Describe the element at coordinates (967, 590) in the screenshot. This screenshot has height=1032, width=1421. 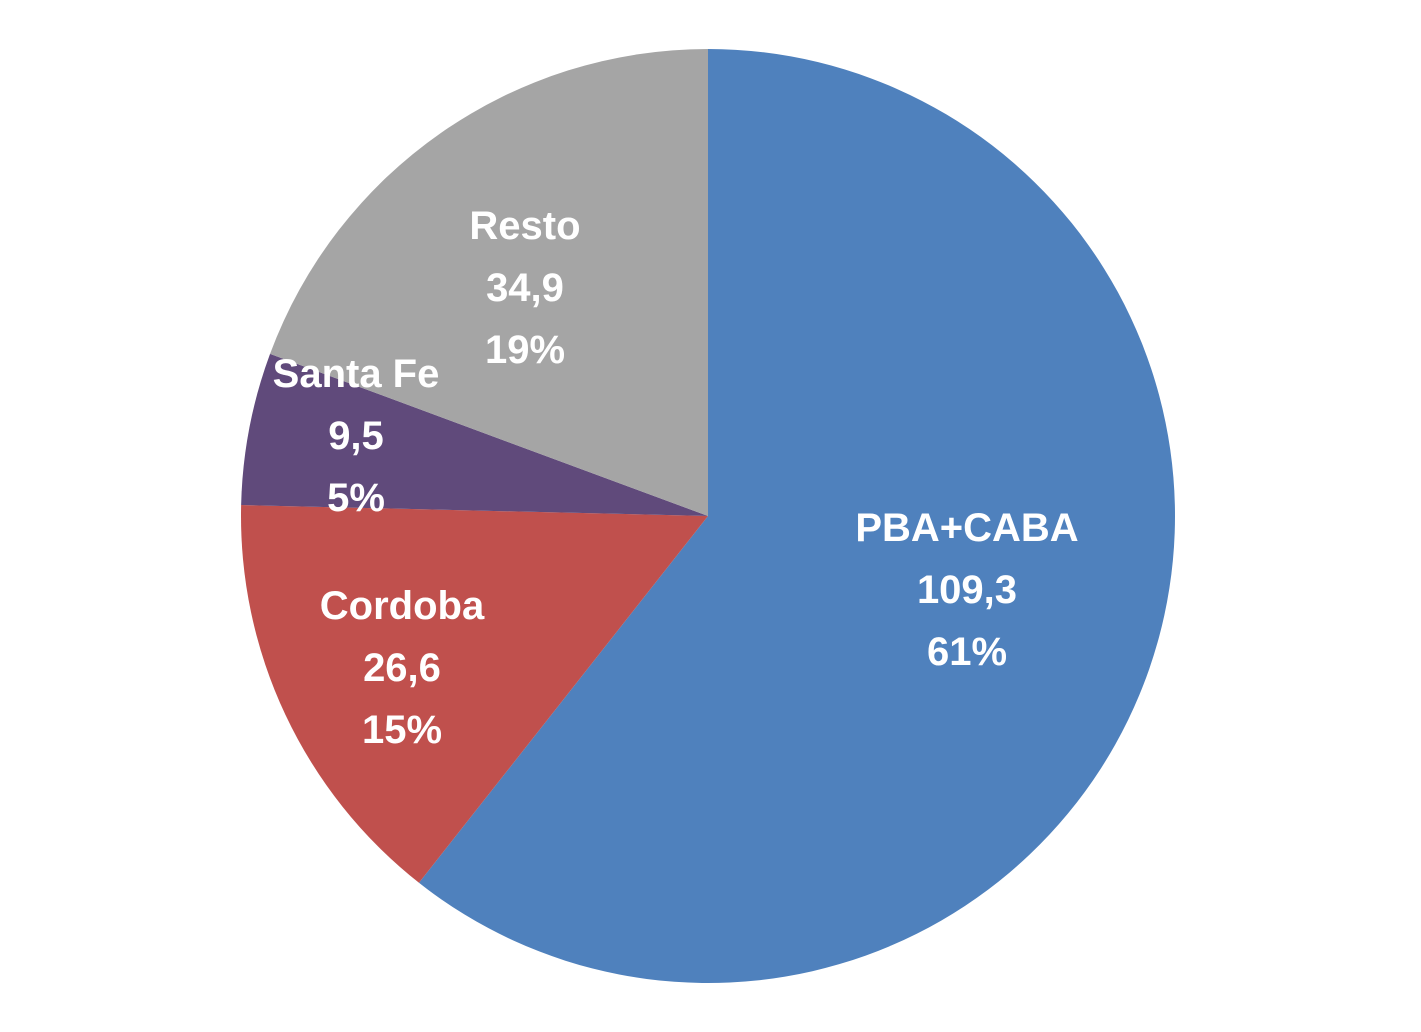
I see `data-label-pba-caba-value: 109,3` at that location.